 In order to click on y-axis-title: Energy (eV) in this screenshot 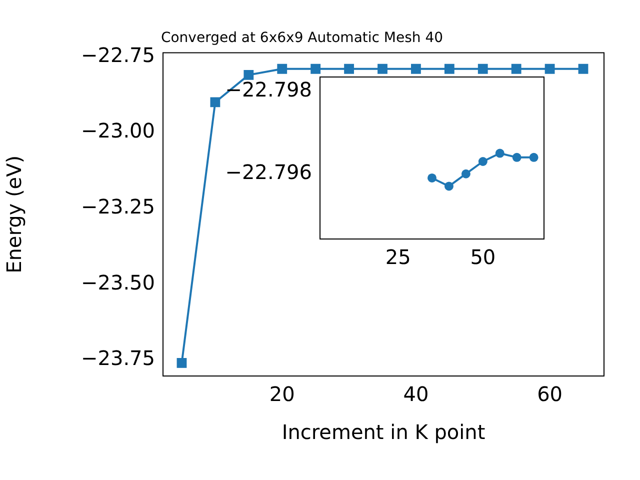, I will do `click(14, 214)`.